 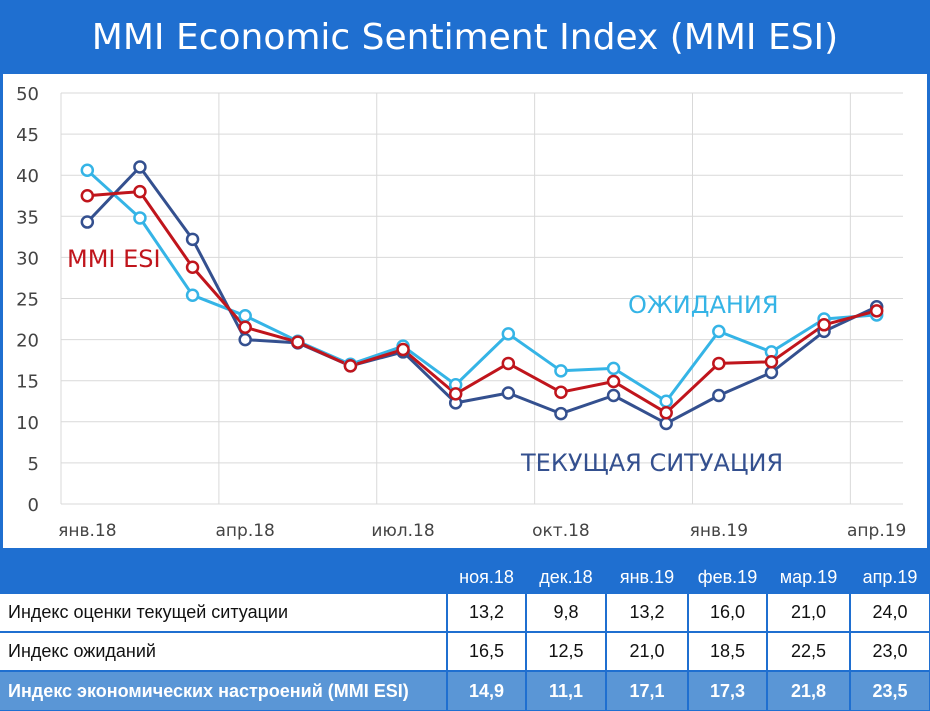 What do you see at coordinates (486, 577) in the screenshot?
I see `table-header-cell: ноя.18` at bounding box center [486, 577].